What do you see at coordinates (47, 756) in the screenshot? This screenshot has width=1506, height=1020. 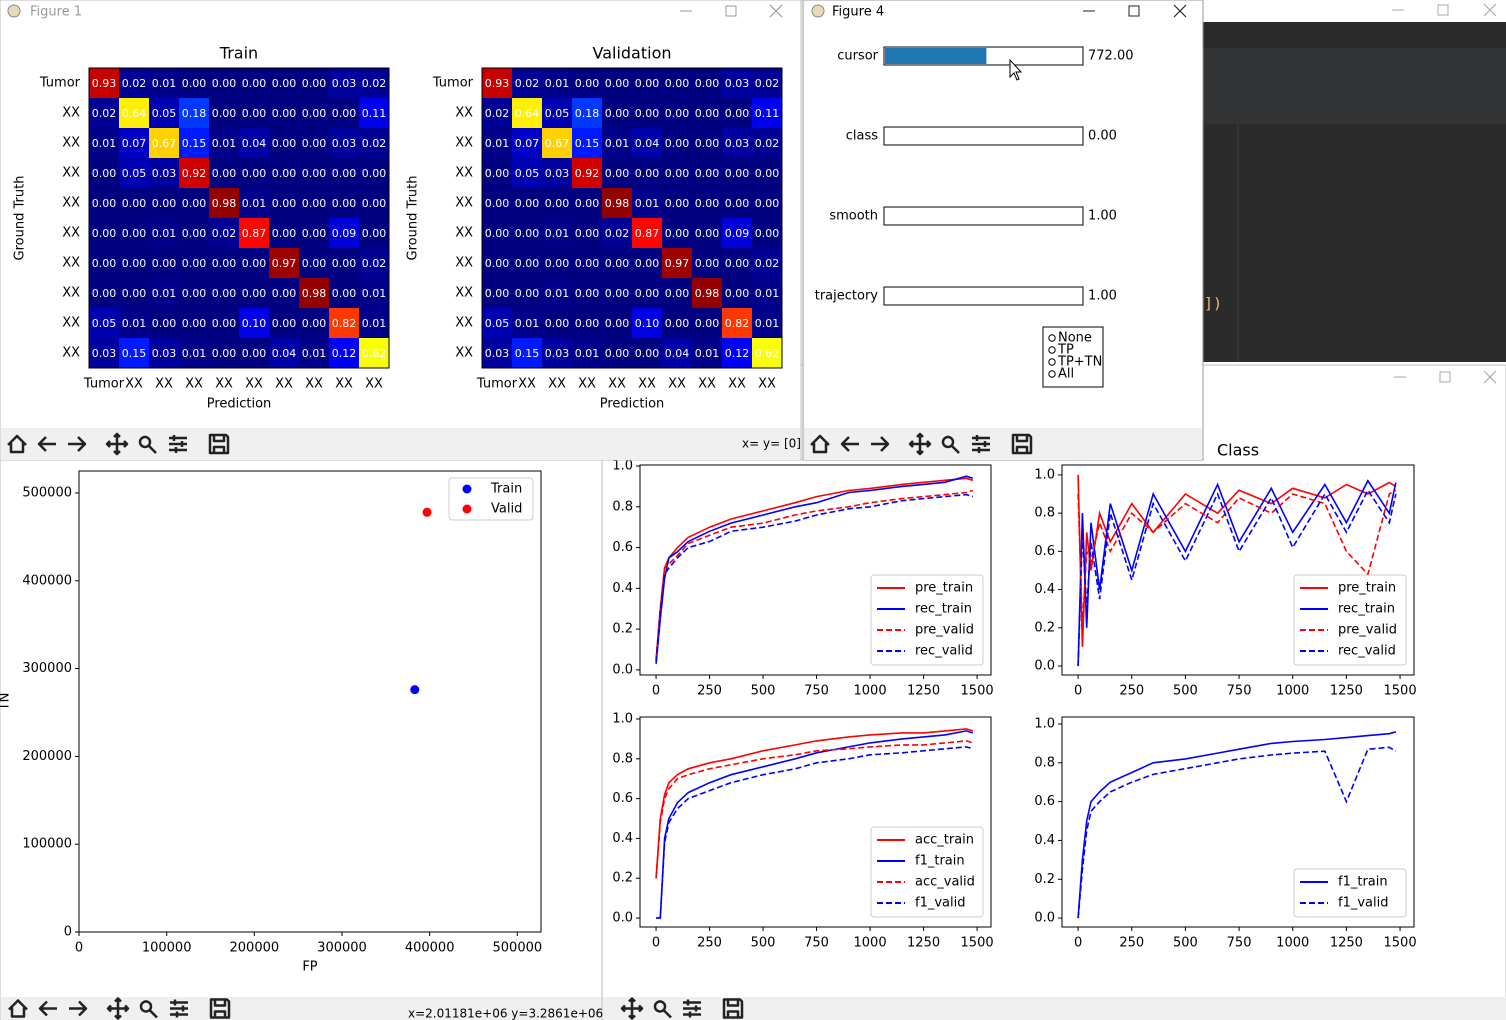 I see `y-tick-label: 200000` at bounding box center [47, 756].